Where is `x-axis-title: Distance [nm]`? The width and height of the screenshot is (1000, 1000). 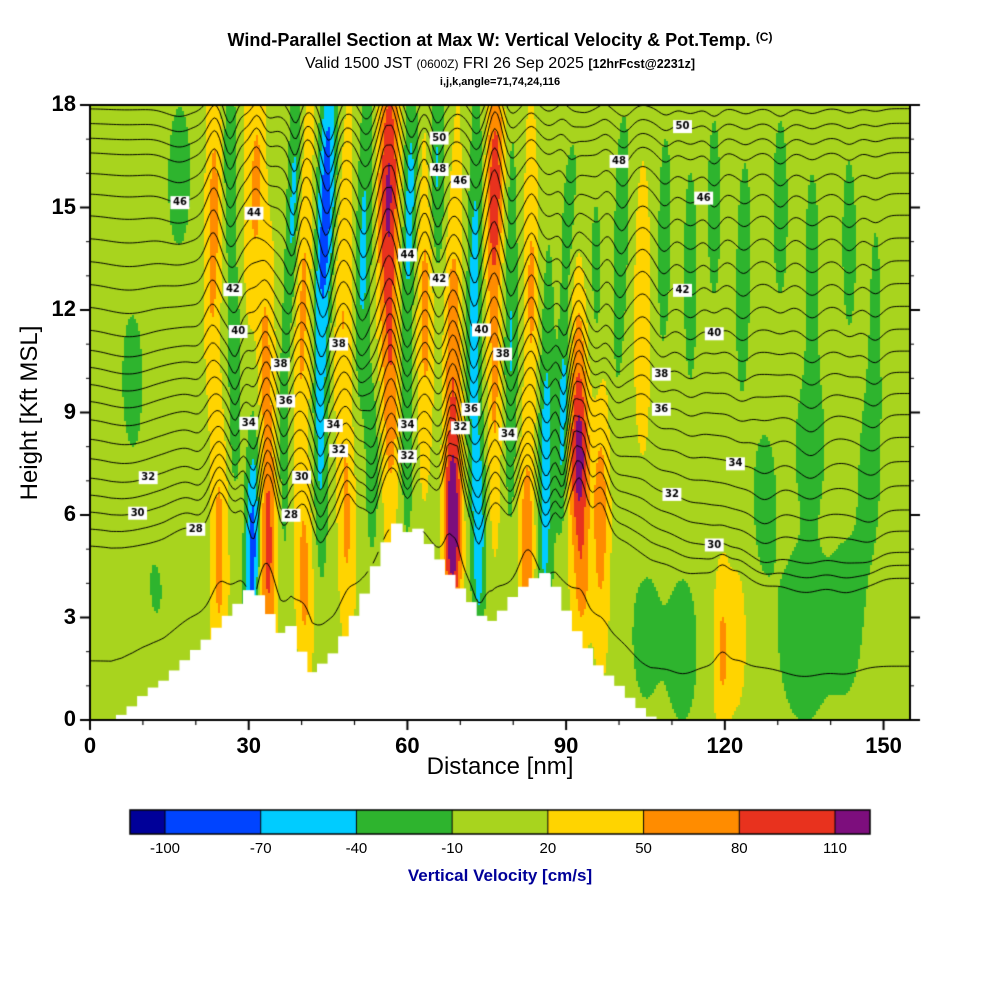 x-axis-title: Distance [nm] is located at coordinates (500, 766).